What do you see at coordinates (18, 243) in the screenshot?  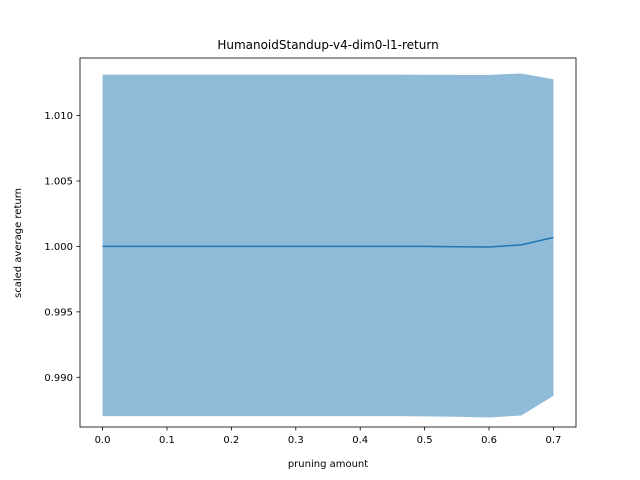 I see `y-axis-label: scaled average return` at bounding box center [18, 243].